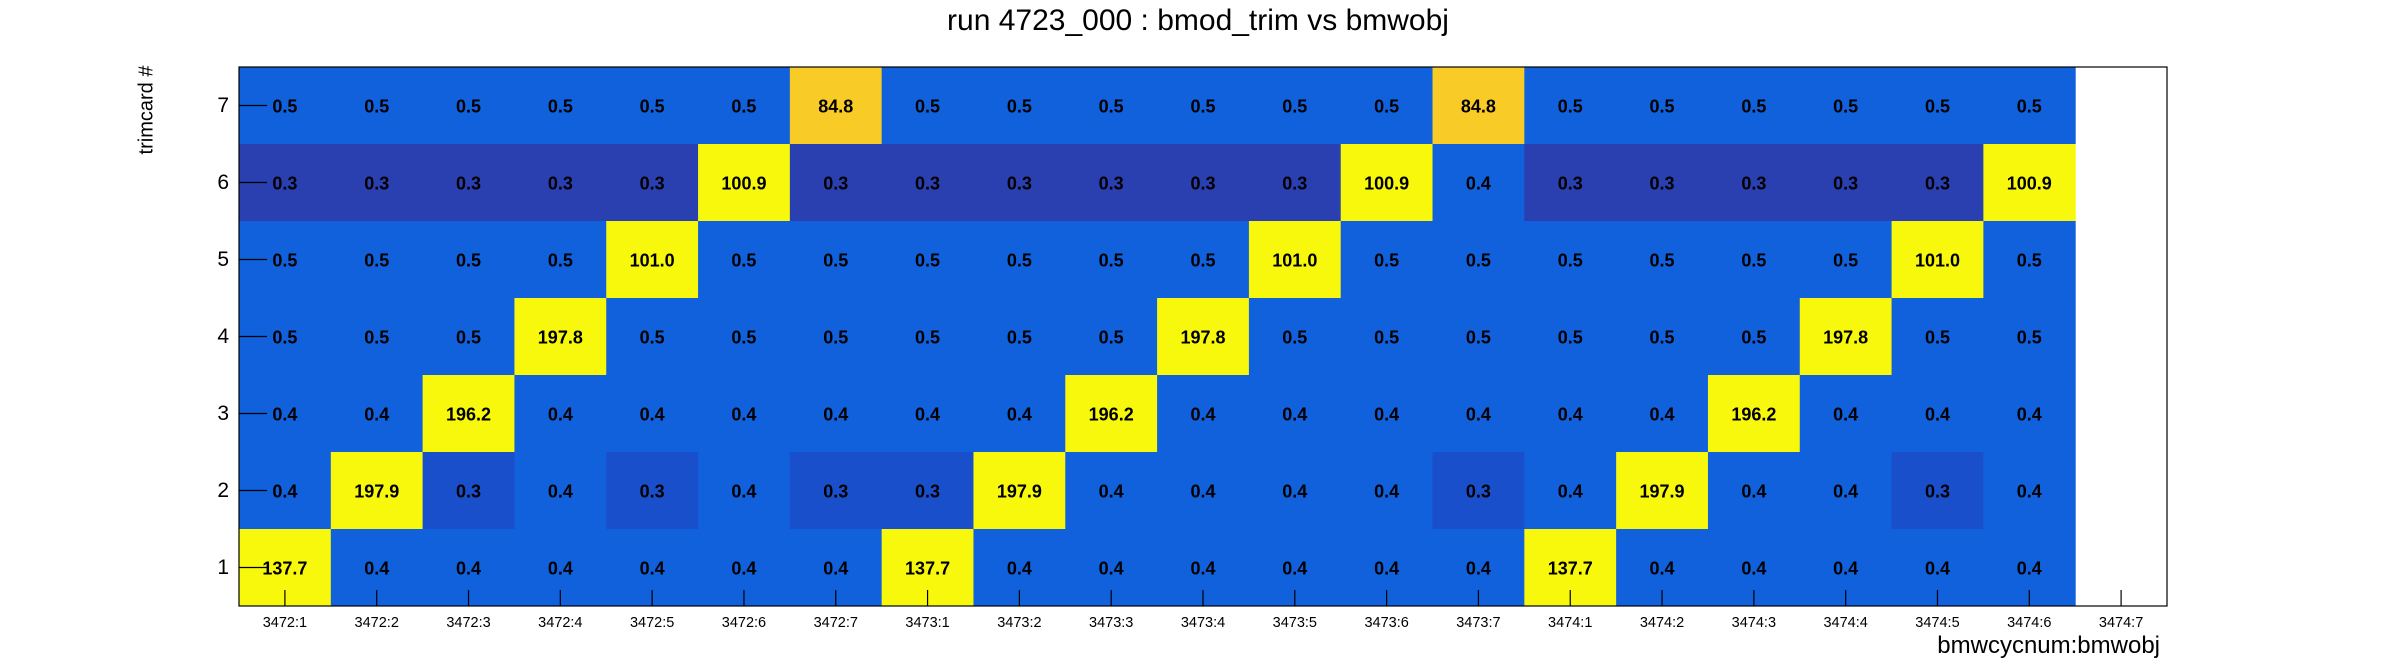  I want to click on x-tick-label: 3473:4, so click(1203, 623).